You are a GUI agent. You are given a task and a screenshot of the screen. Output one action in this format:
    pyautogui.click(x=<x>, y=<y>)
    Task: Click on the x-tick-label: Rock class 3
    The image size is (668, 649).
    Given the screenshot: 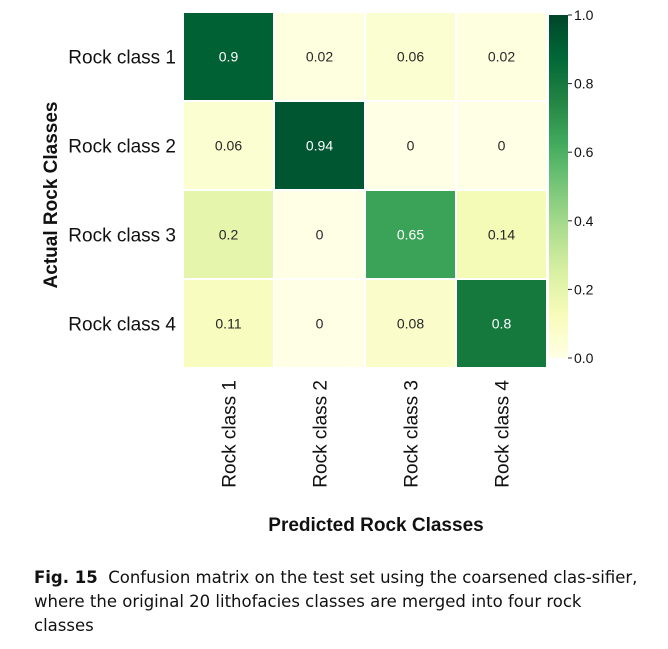 What is the action you would take?
    pyautogui.click(x=412, y=434)
    